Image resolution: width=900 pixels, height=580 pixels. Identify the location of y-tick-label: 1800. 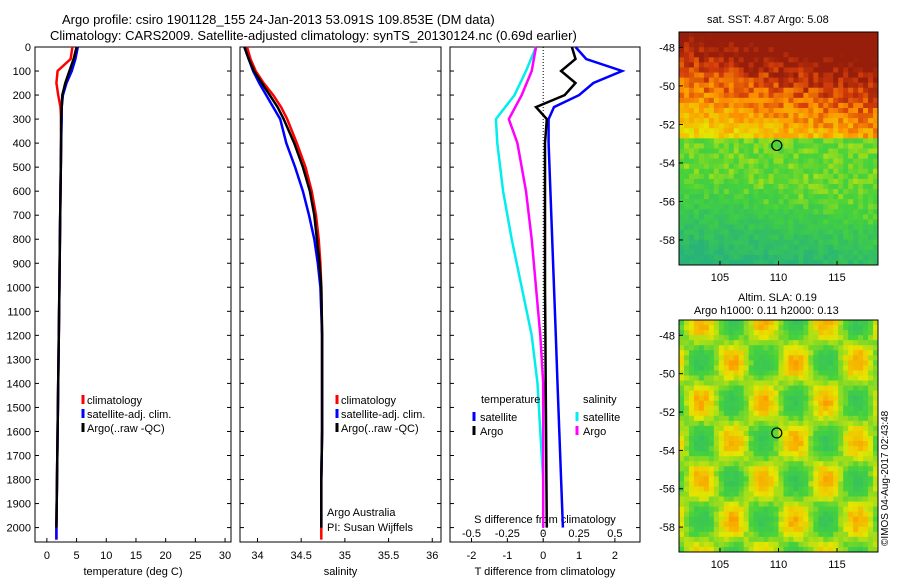
(19, 481).